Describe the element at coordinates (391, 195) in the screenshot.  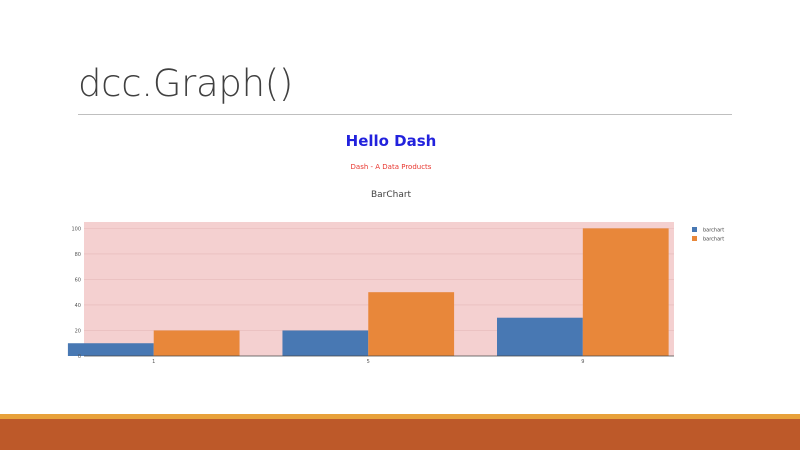
I see `chart-title: BarChart` at that location.